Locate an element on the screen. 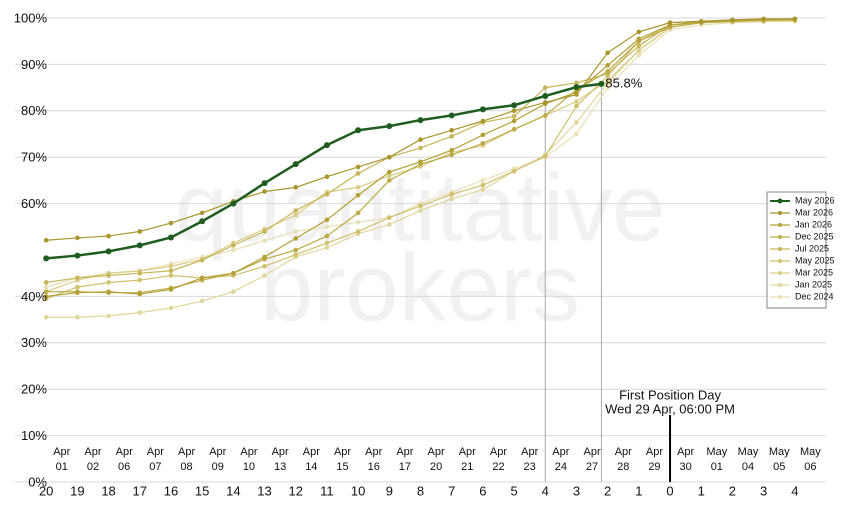 The height and width of the screenshot is (505, 850). date-tick-part: 23 is located at coordinates (530, 467).